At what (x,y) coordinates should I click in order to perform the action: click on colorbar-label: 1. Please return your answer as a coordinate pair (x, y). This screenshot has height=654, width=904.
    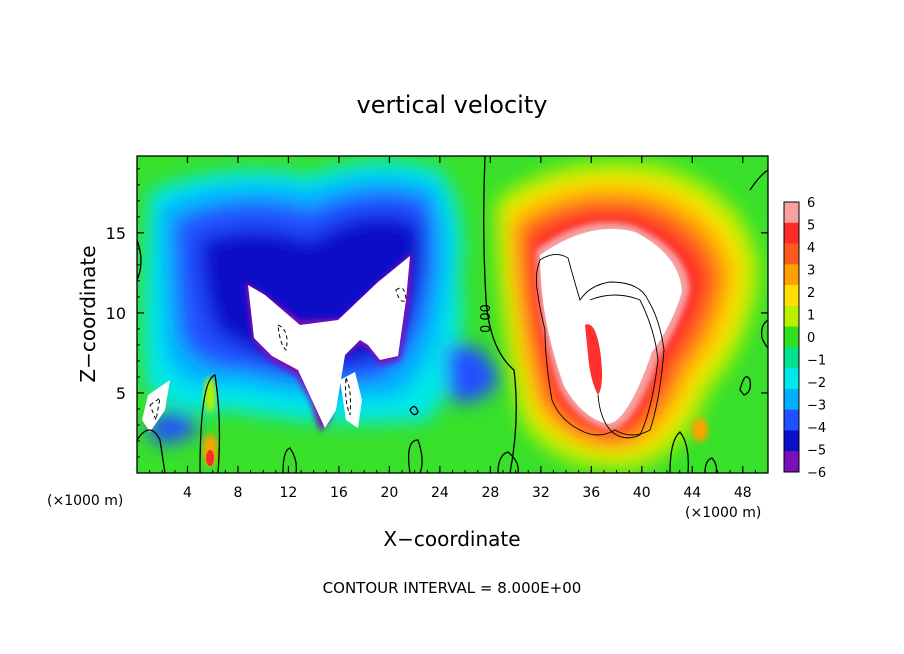
    Looking at the image, I should click on (811, 316).